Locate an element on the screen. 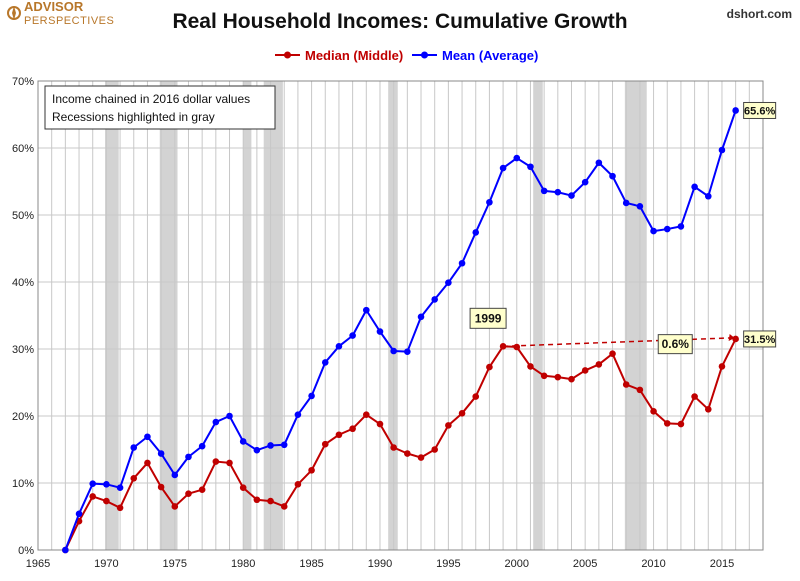 The image size is (800, 581). x-tick-label: 2000 is located at coordinates (517, 564).